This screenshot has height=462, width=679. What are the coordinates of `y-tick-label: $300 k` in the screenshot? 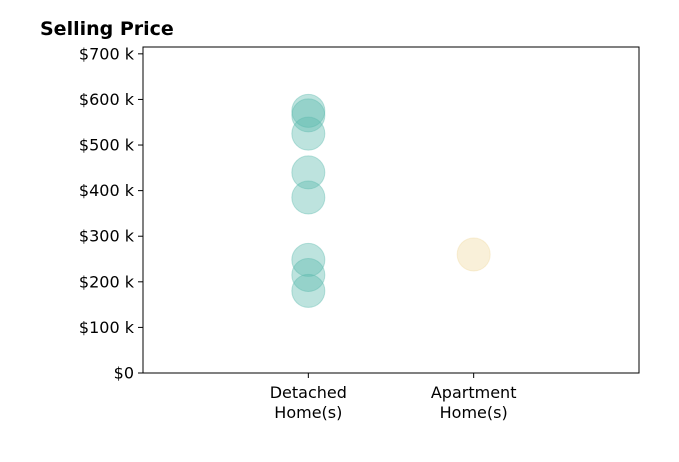 It's located at (107, 236).